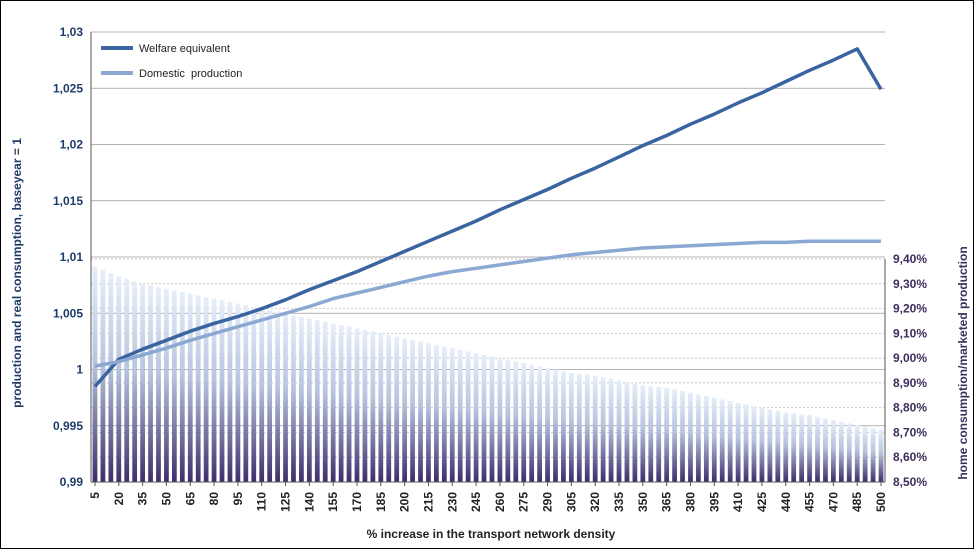 The image size is (976, 555). I want to click on y-left-tick-label: 1,005, so click(68, 313).